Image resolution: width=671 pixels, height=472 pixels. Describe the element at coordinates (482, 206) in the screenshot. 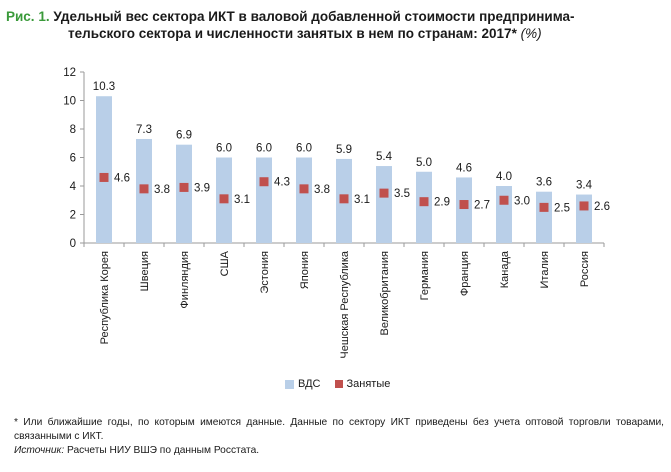

I see `marker-value-label: 2.7` at that location.